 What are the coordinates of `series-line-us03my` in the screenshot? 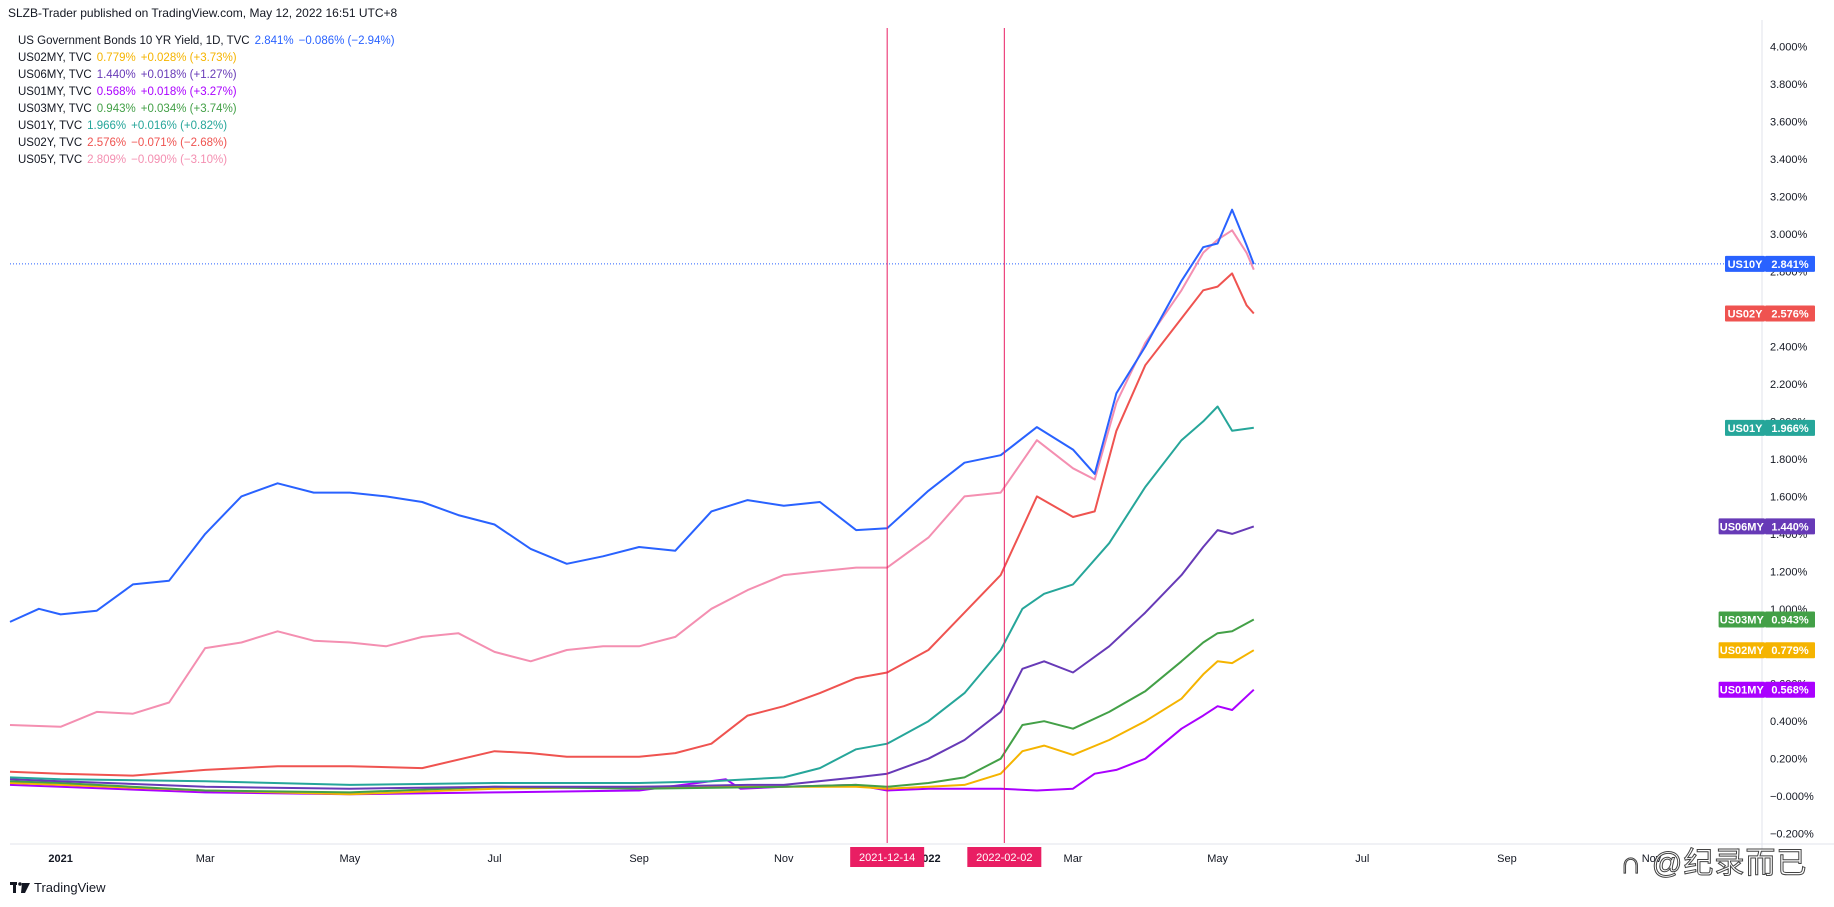 It's located at (632, 706).